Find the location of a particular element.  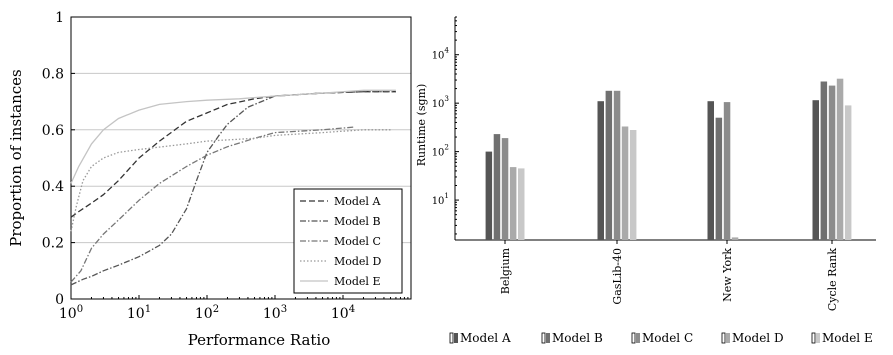

y-tick-label: 0.6 is located at coordinates (53, 131).